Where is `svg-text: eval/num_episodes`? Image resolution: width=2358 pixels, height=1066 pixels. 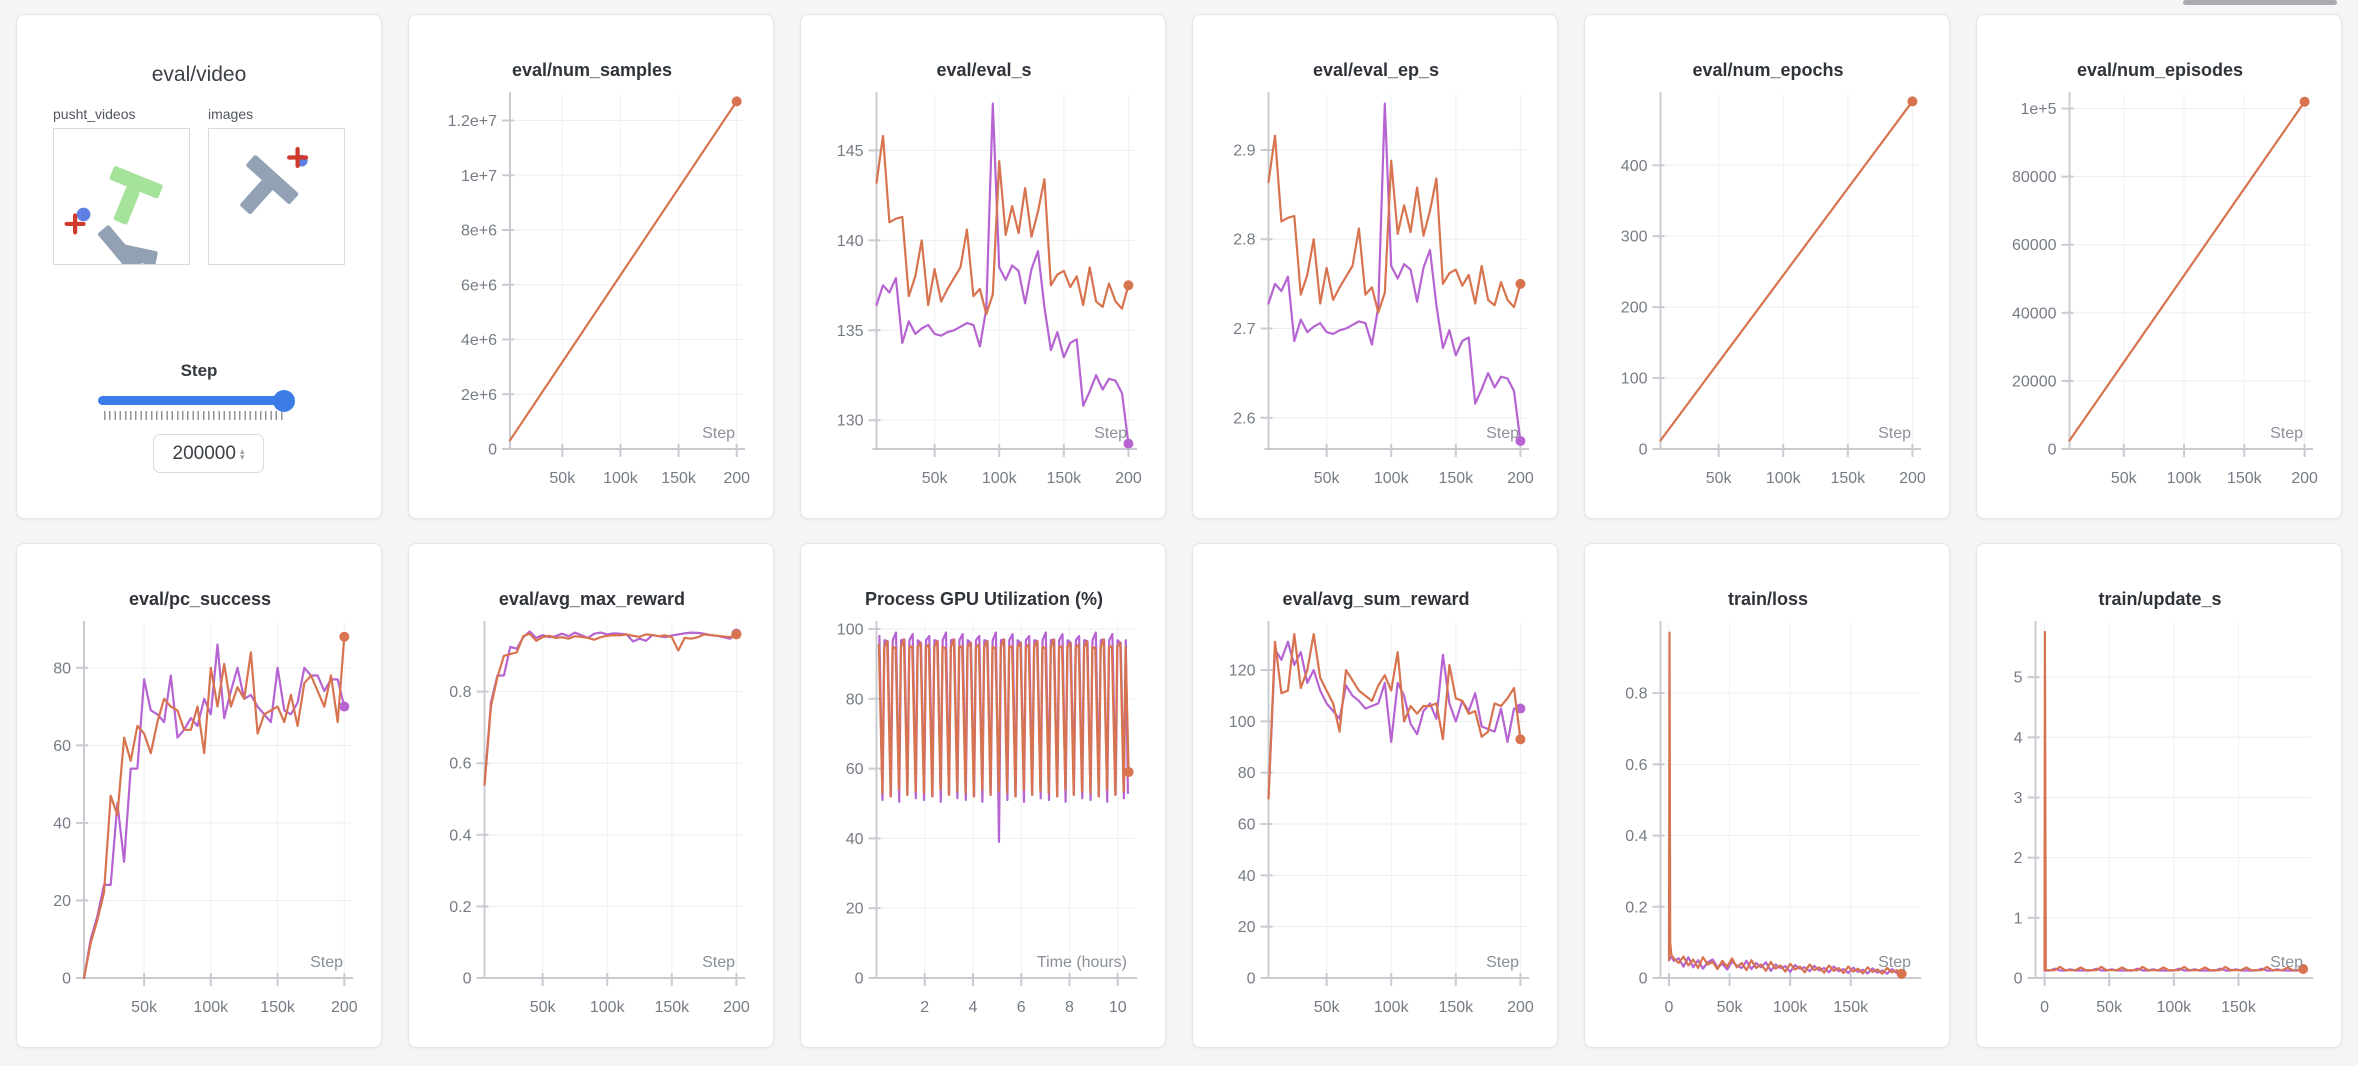
svg-text: eval/num_episodes is located at coordinates (2160, 70).